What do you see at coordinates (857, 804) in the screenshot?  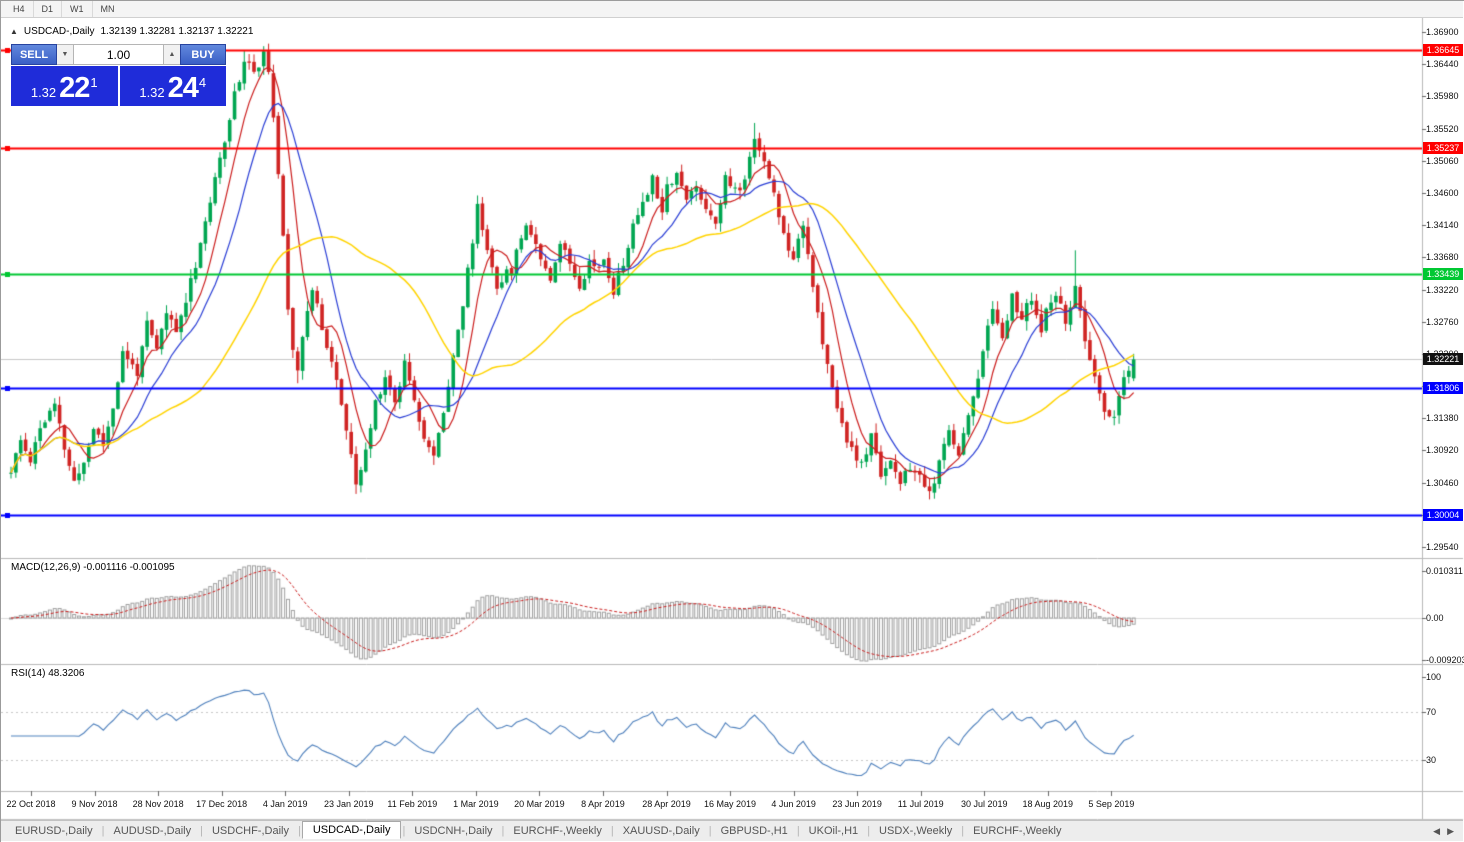 I see `date-axis-label: 23 Jun 2019` at bounding box center [857, 804].